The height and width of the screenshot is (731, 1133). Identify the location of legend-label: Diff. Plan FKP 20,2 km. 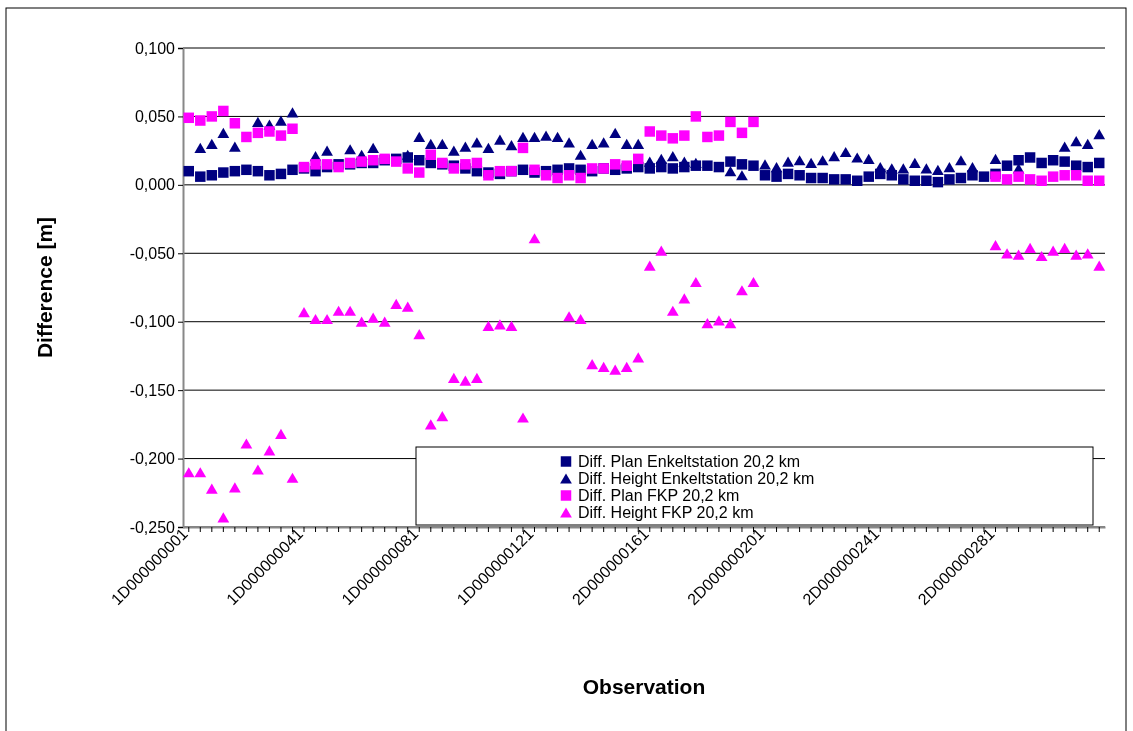
(659, 496).